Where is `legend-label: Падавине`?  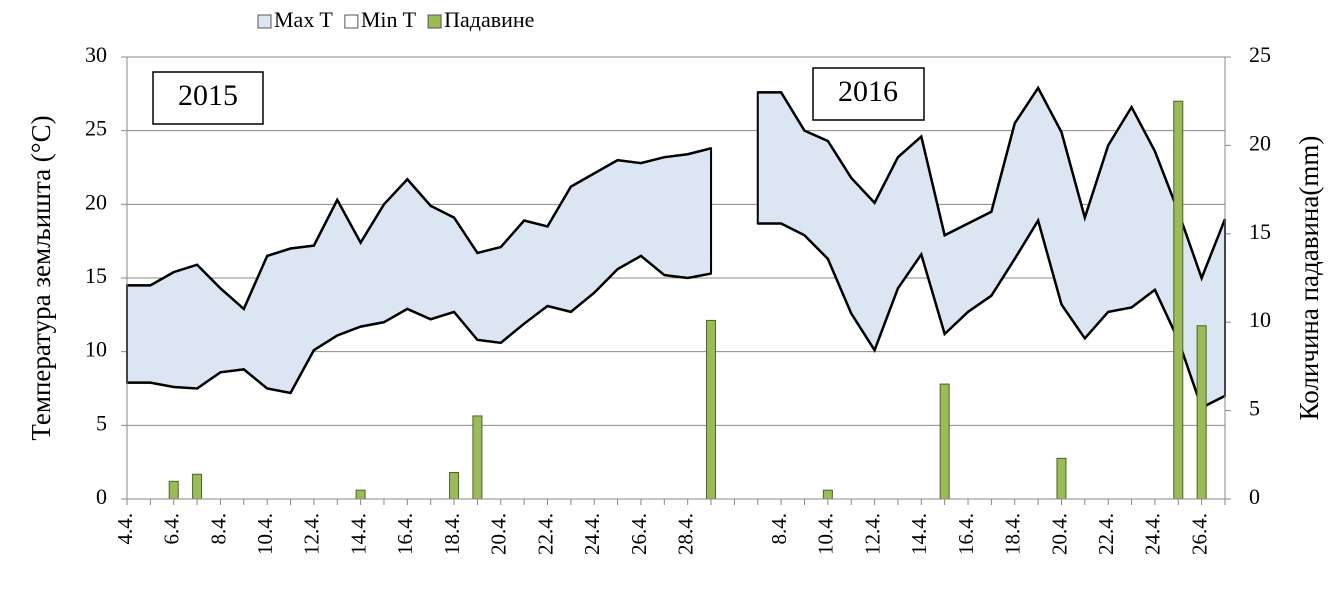 legend-label: Падавине is located at coordinates (489, 19).